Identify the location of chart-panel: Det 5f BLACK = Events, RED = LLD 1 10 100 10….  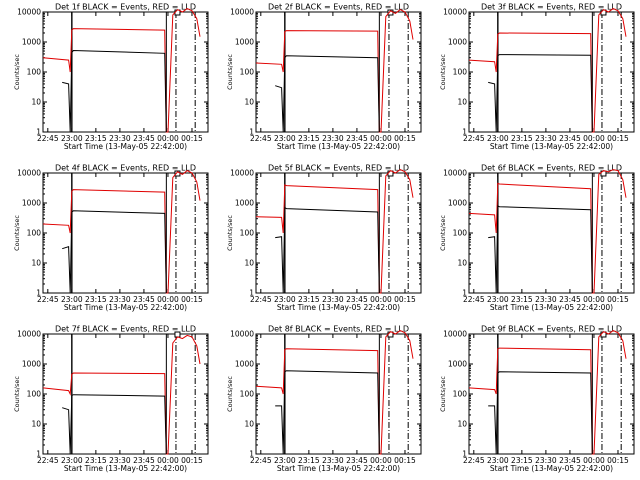
(324, 238).